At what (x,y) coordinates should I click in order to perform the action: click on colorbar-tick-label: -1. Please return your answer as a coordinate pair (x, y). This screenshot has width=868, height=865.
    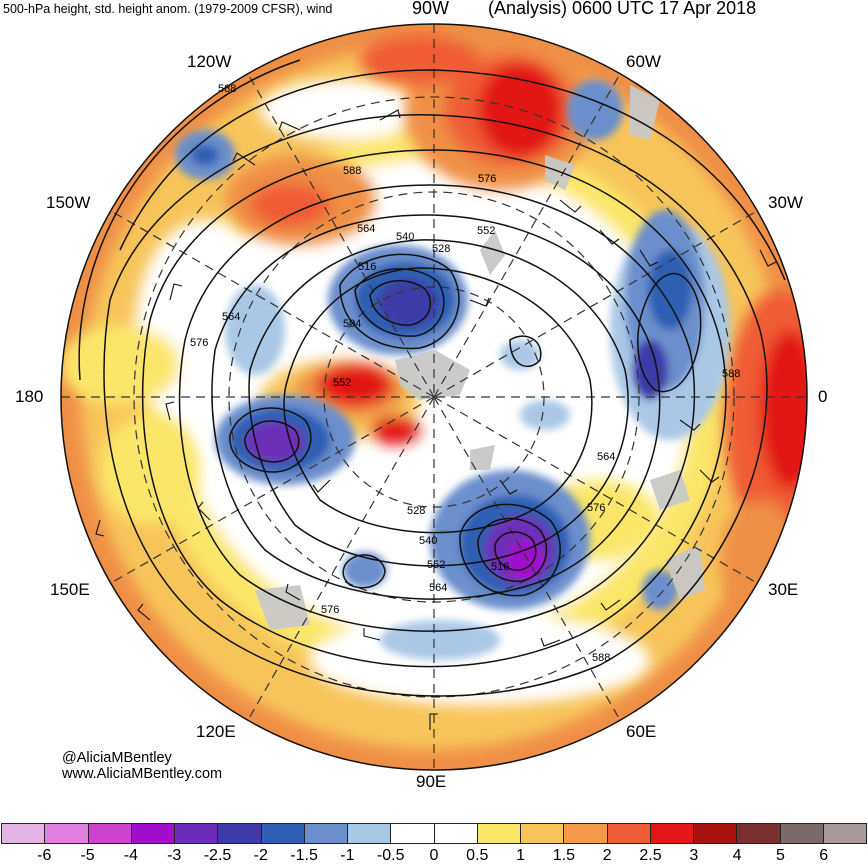
    Looking at the image, I should click on (347, 855).